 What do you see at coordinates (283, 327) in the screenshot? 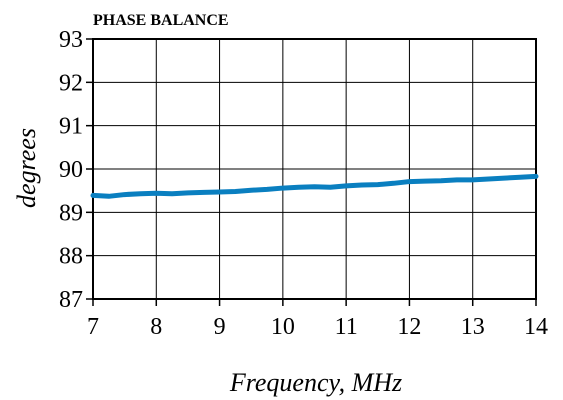
I see `x-tick-label: 10` at bounding box center [283, 327].